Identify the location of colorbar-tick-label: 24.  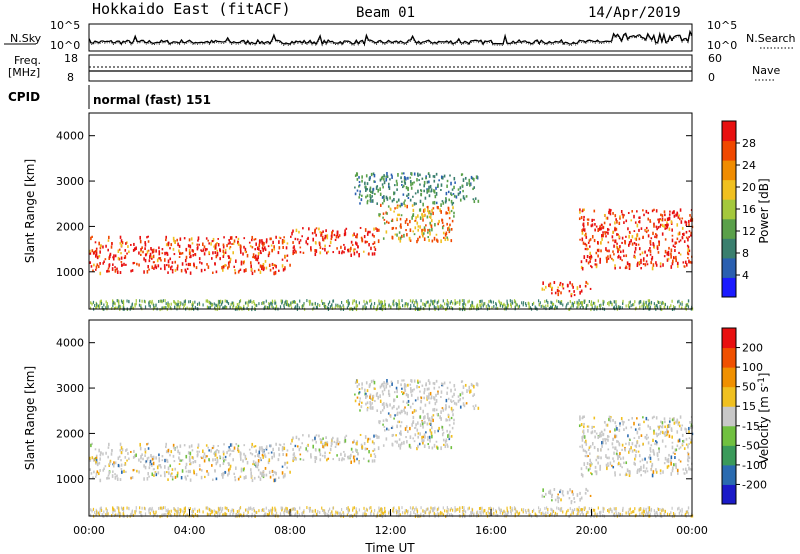
(749, 165).